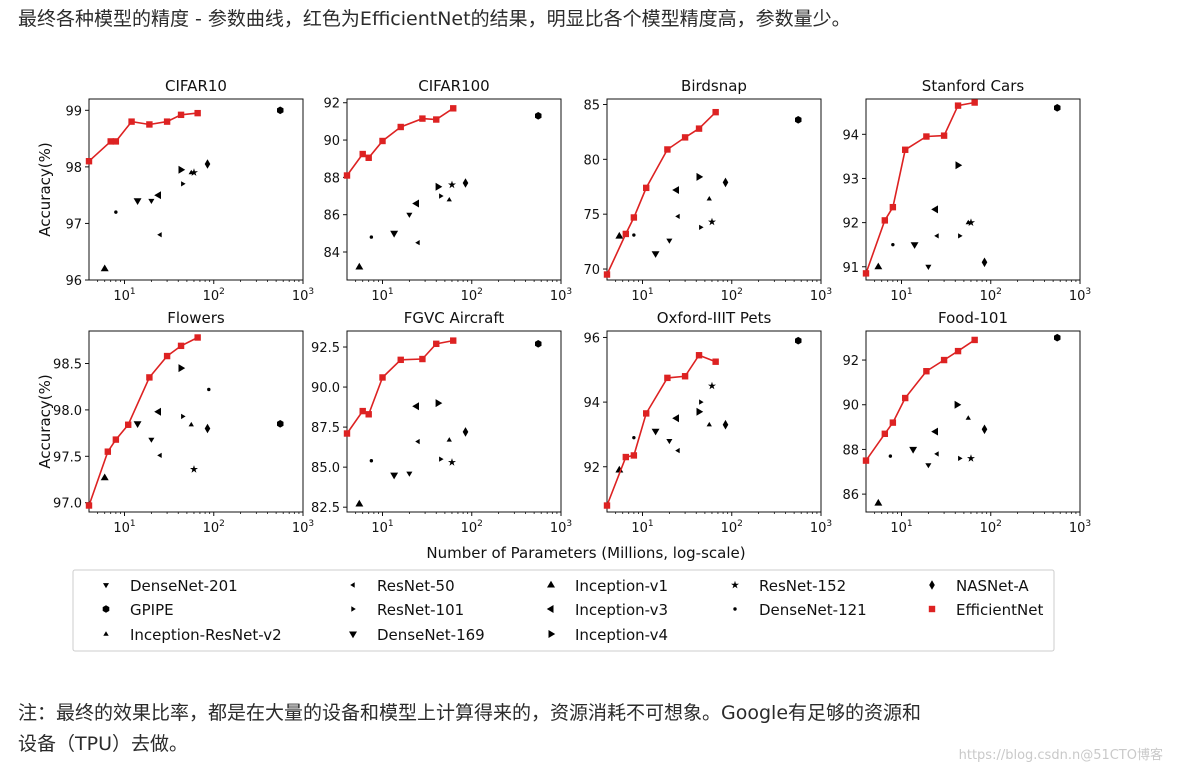  What do you see at coordinates (454, 318) in the screenshot?
I see `panel-title: FGVC Aircraft` at bounding box center [454, 318].